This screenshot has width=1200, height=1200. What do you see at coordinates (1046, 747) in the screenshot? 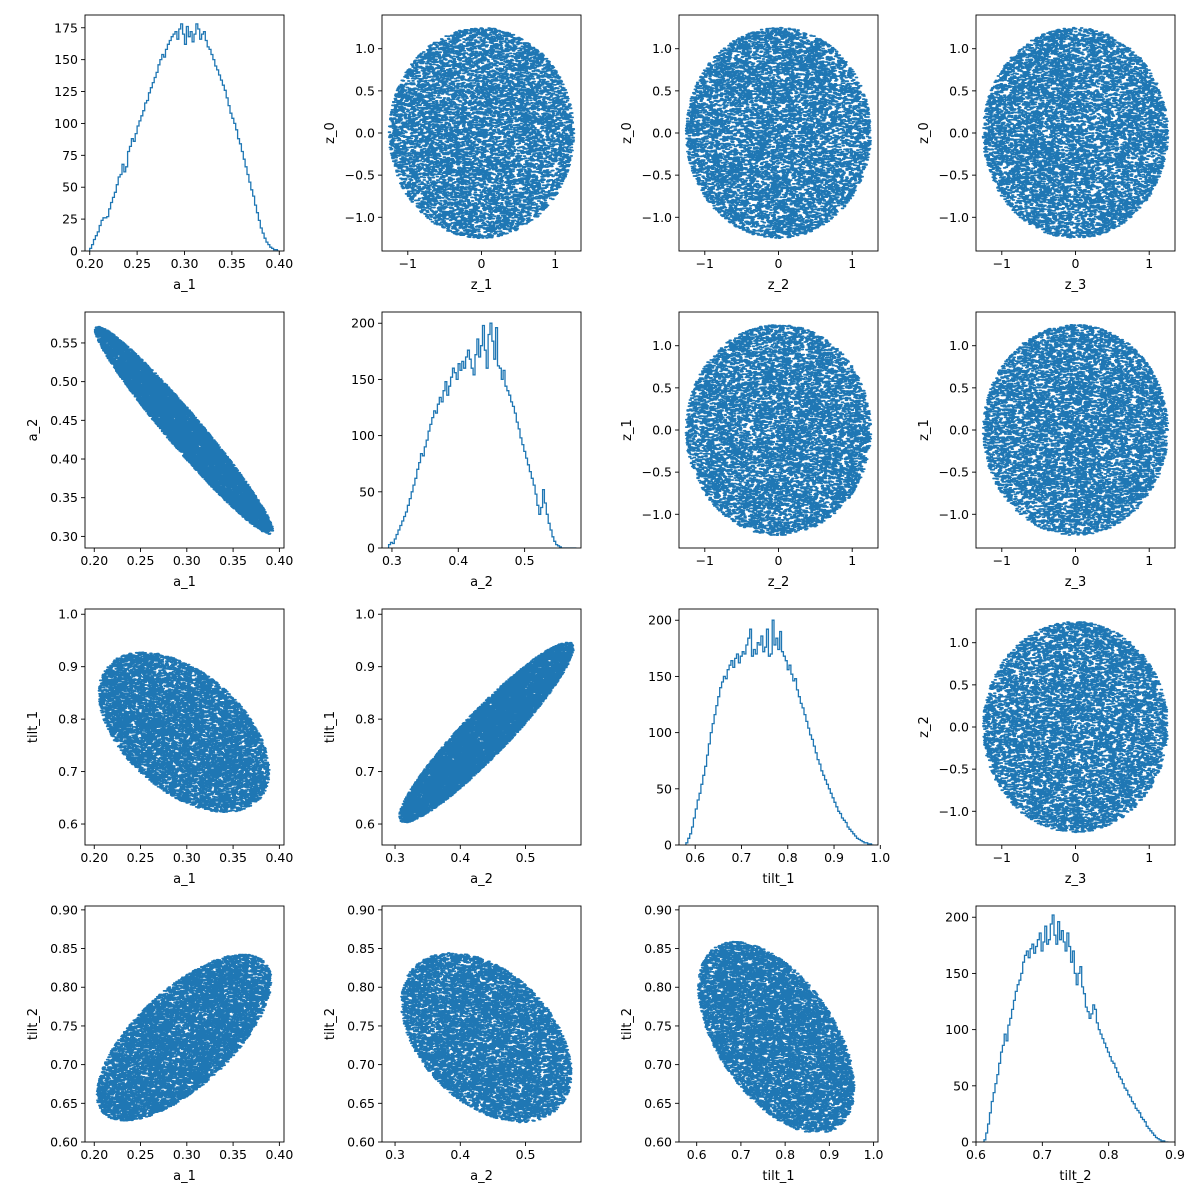
I see `subplot-p23: −1 0 1 −1.0 −0.5 0.0 0.5 1.0 z_3 z_2` at bounding box center [1046, 747].